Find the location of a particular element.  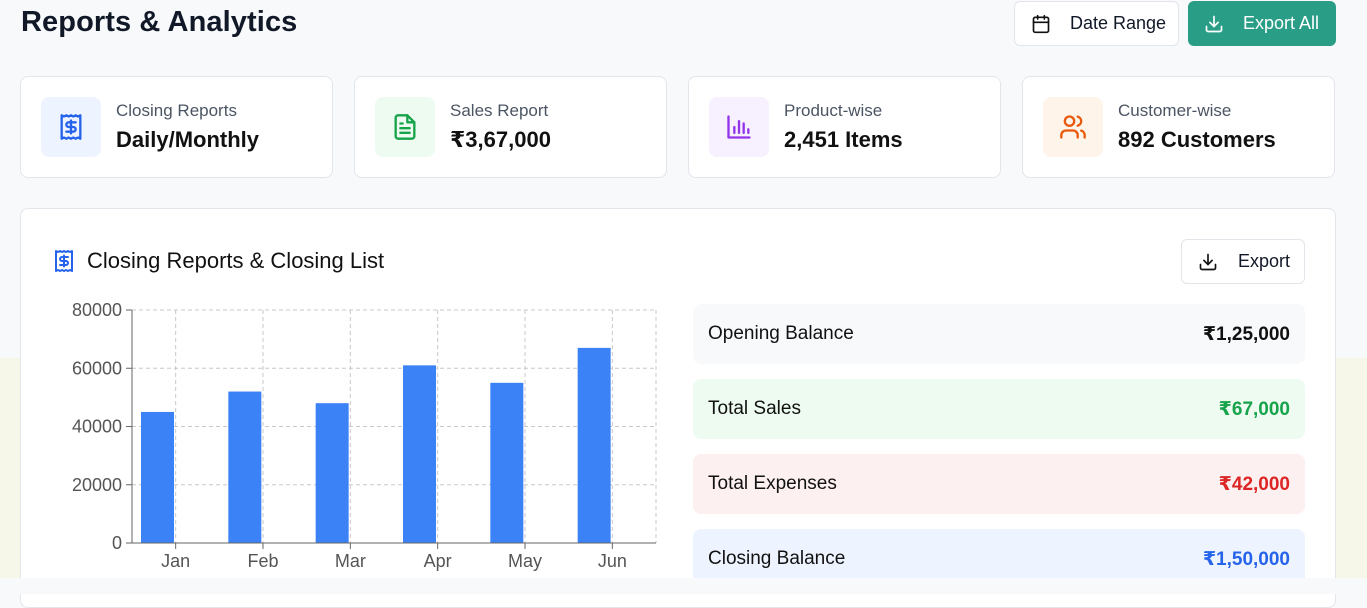

card-value: Daily/Monthly is located at coordinates (188, 139).